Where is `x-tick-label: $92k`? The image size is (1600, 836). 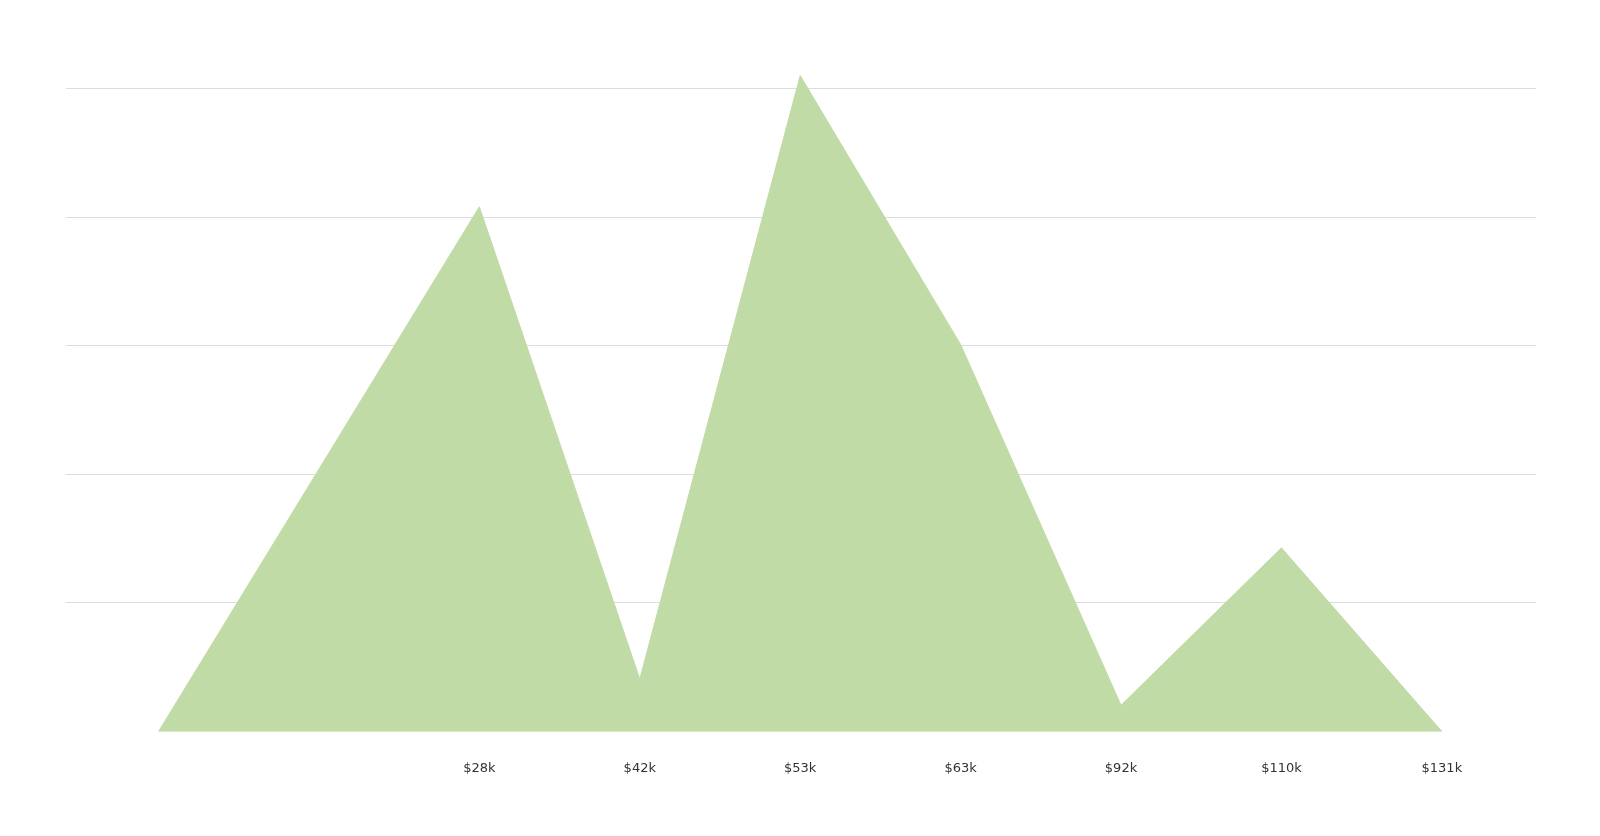 x-tick-label: $92k is located at coordinates (1121, 767).